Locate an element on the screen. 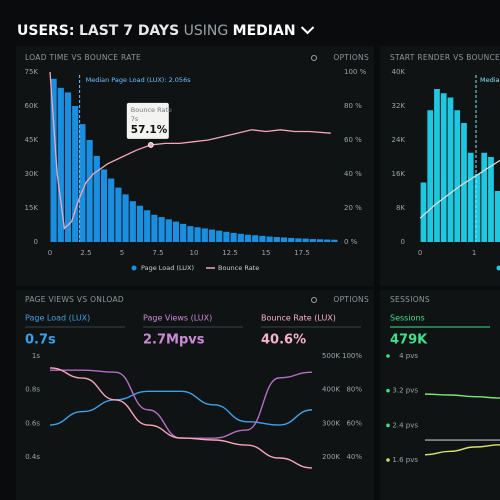  y-tick-label: 32K is located at coordinates (399, 106).